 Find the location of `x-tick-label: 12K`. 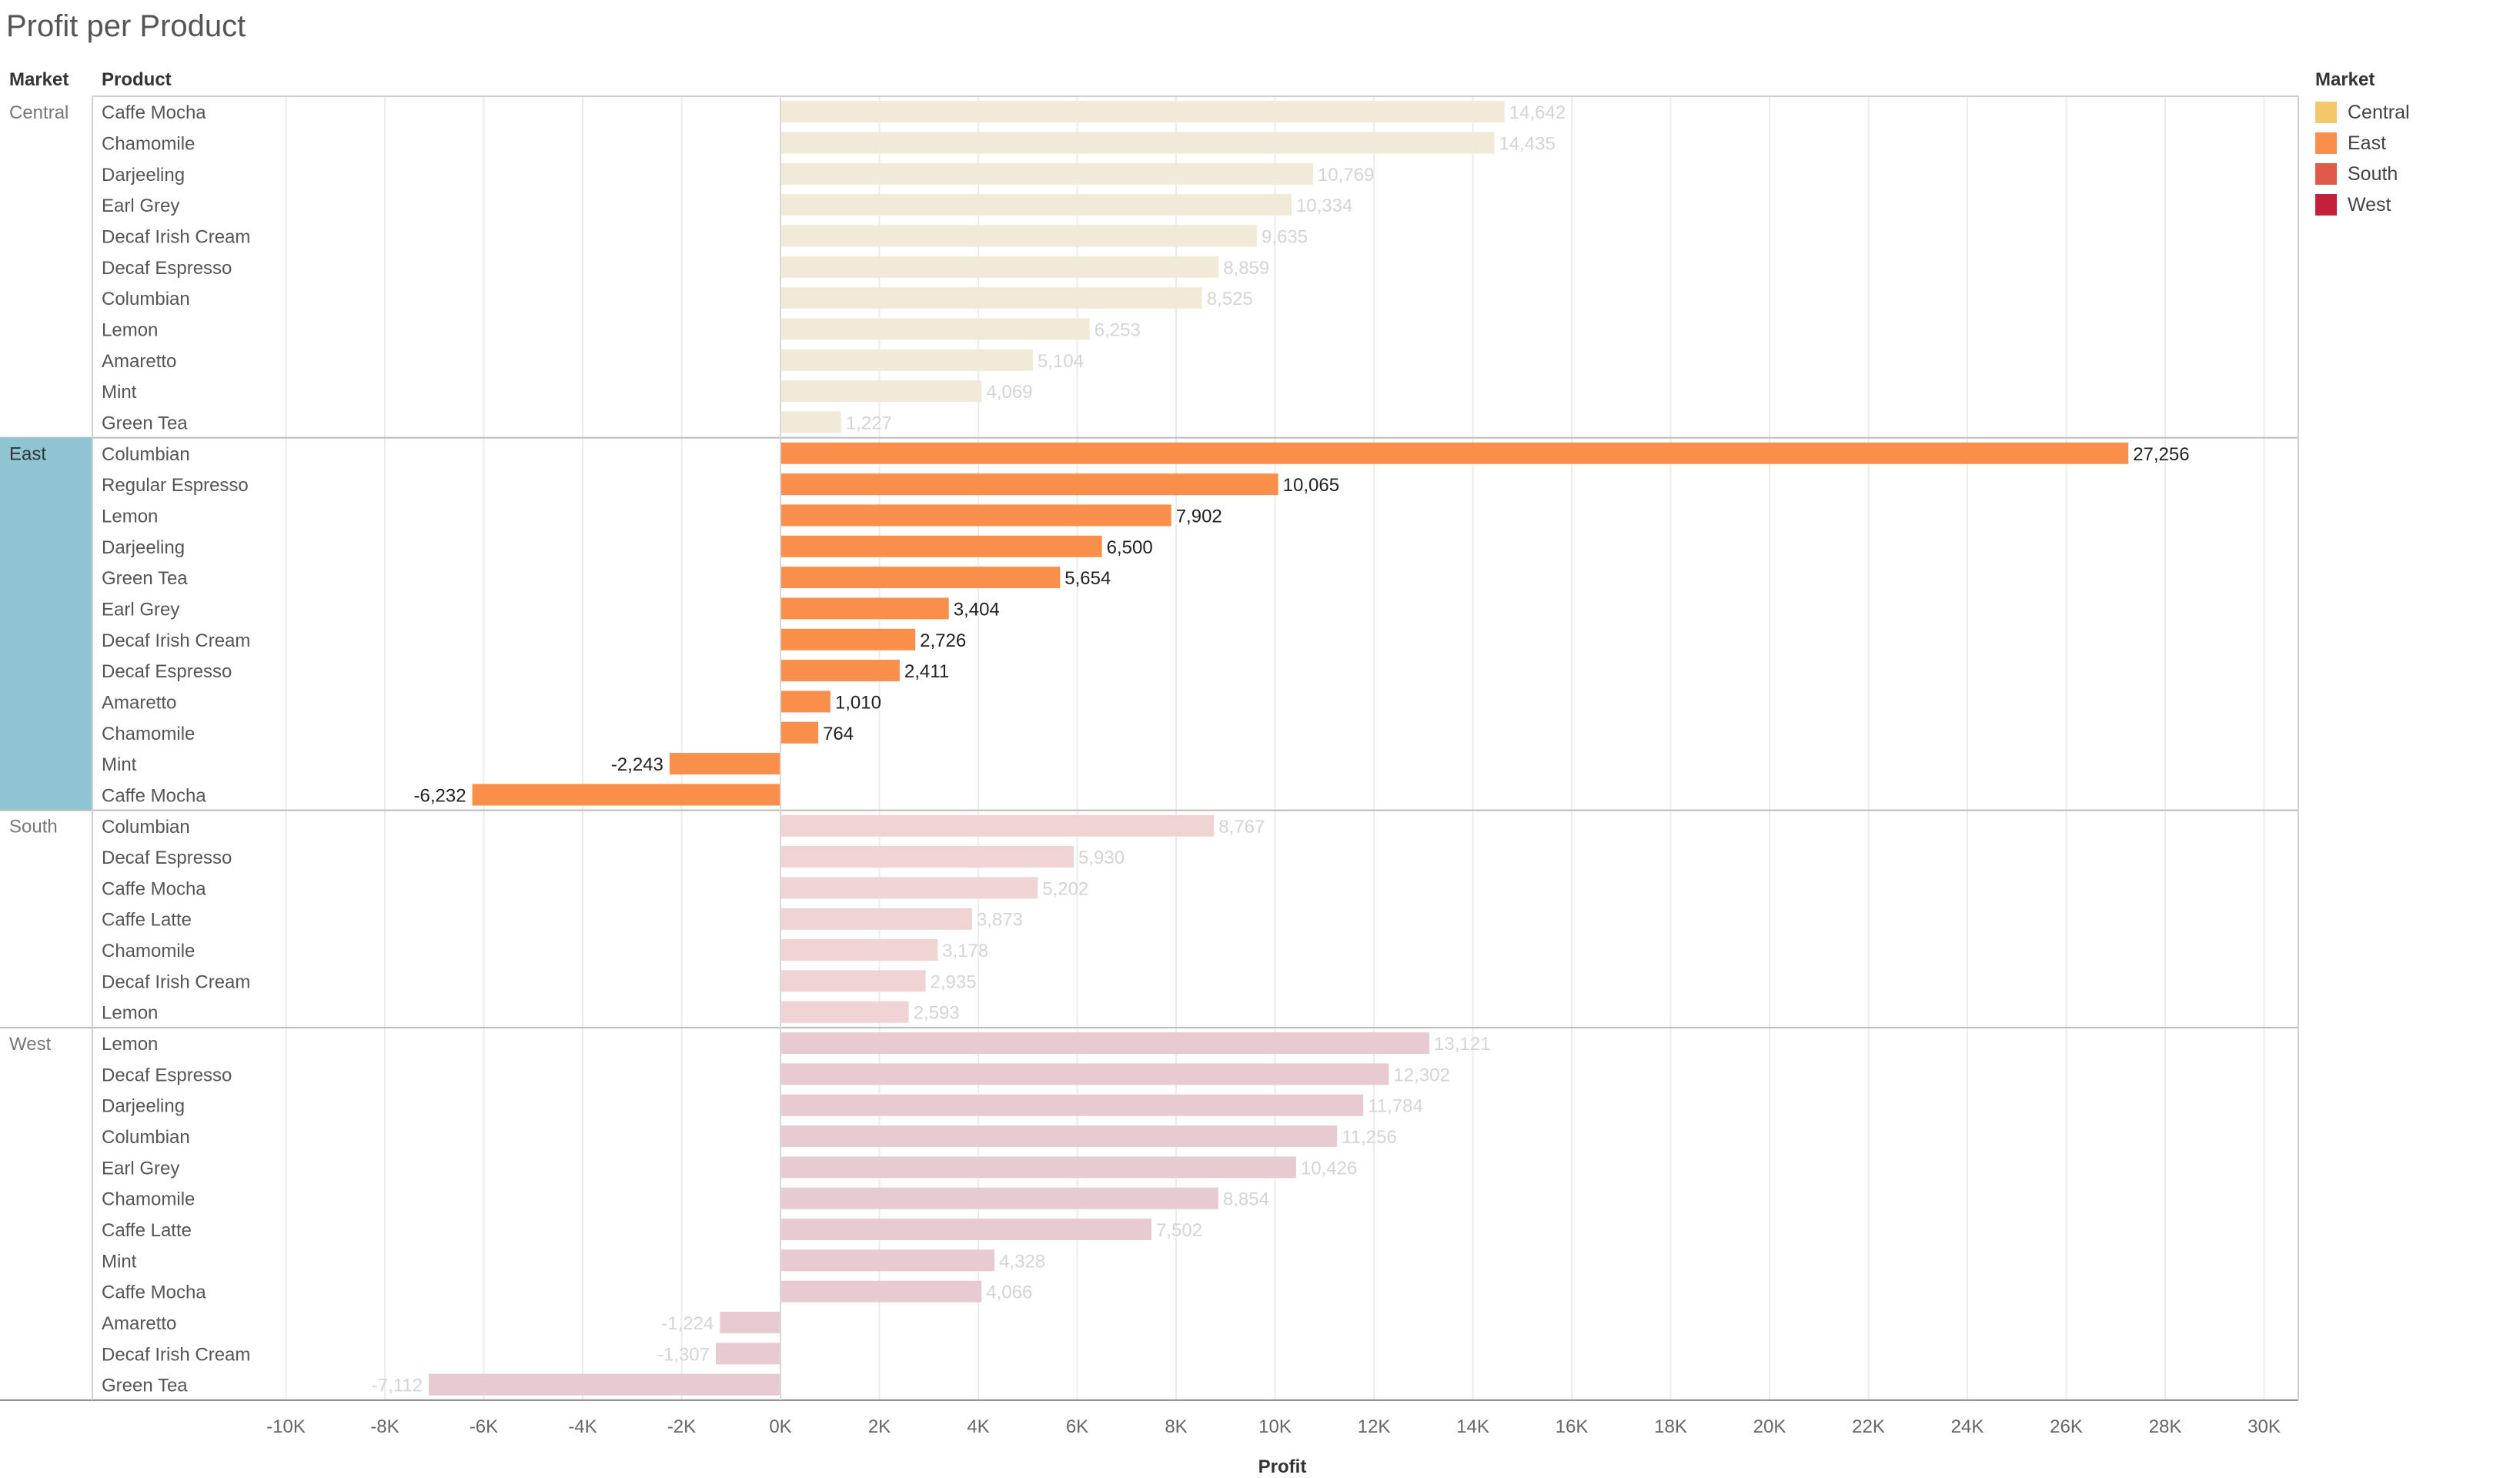

x-tick-label: 12K is located at coordinates (1374, 1426).